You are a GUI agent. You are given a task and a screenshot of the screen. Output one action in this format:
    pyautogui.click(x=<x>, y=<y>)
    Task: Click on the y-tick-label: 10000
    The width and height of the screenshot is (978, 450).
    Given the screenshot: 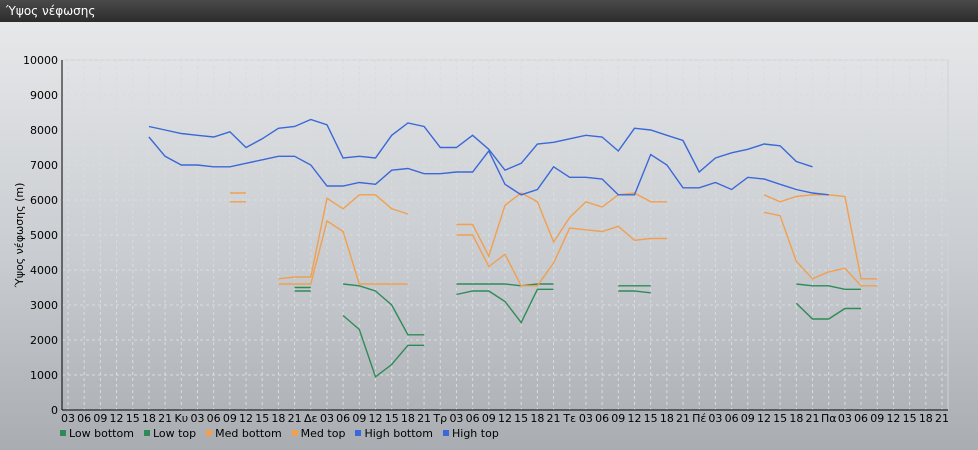 What is the action you would take?
    pyautogui.click(x=40, y=60)
    